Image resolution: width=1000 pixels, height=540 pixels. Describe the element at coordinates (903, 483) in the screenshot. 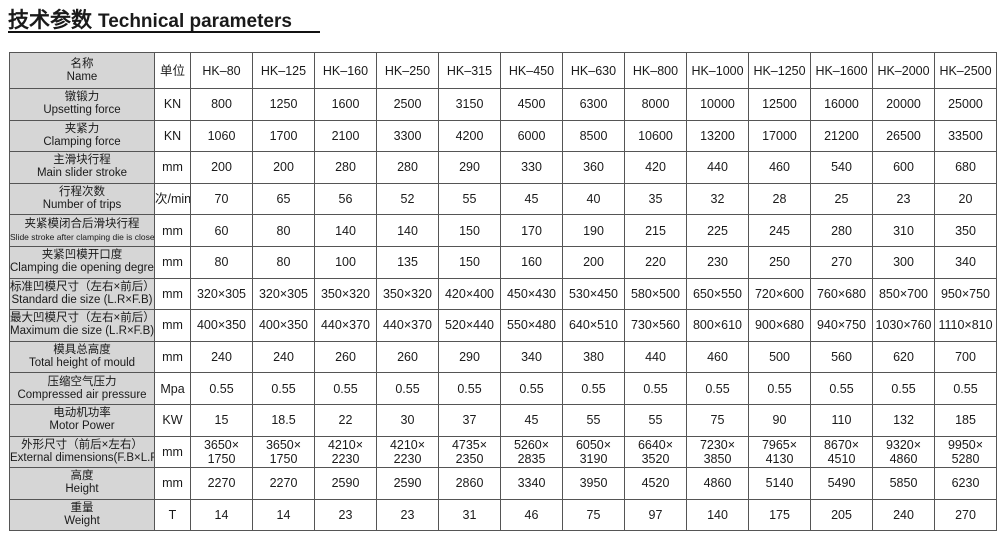

I see `value-cell: 5850` at that location.